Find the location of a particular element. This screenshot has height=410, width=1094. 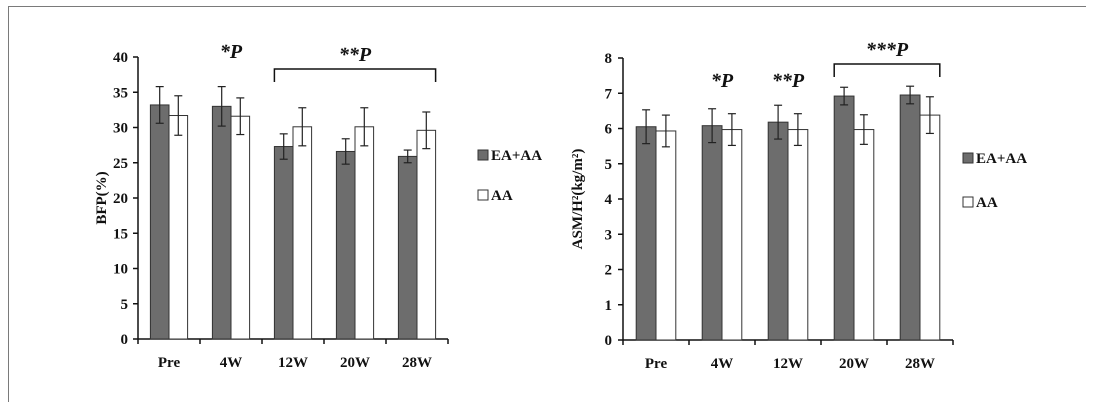

y-tick-label: 4 is located at coordinates (609, 200).